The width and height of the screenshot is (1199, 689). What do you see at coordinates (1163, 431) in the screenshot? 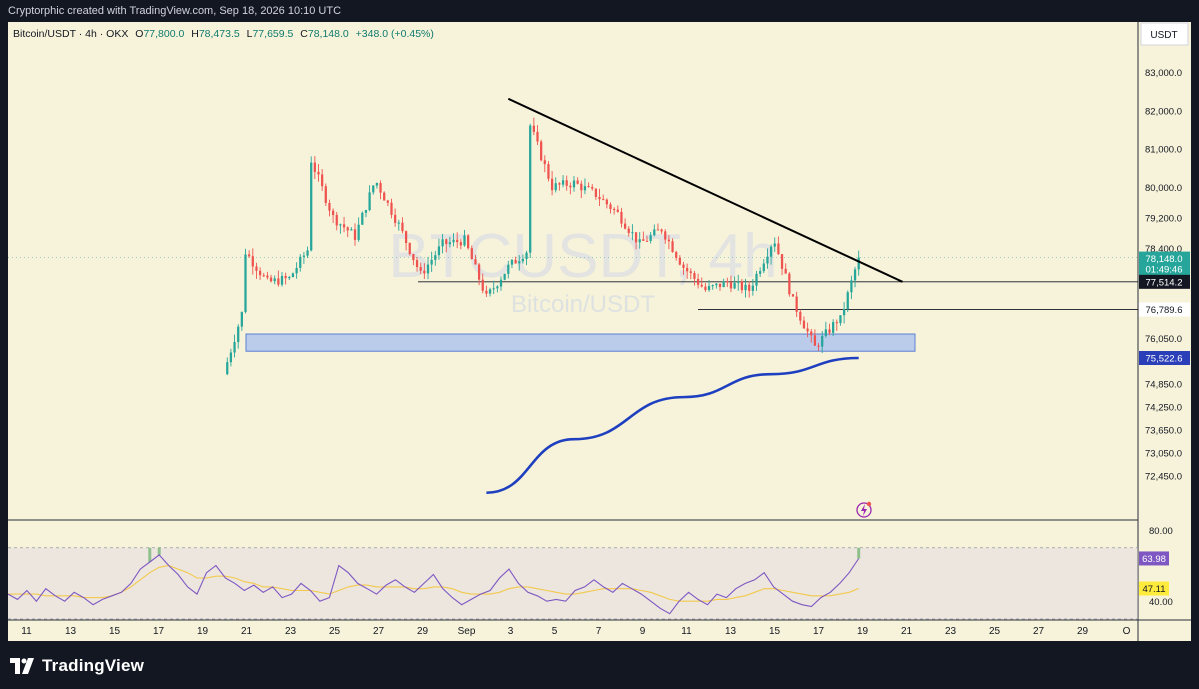
I see `price-axis-label: 73,650.0` at bounding box center [1163, 431].